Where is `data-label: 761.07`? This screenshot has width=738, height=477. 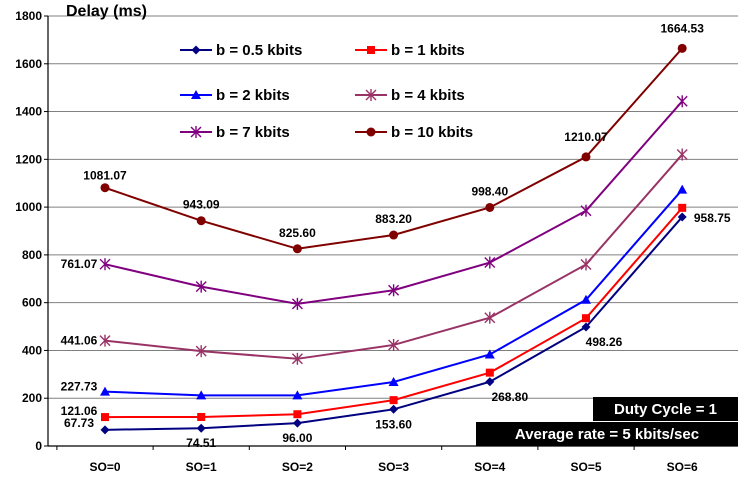 data-label: 761.07 is located at coordinates (79, 264).